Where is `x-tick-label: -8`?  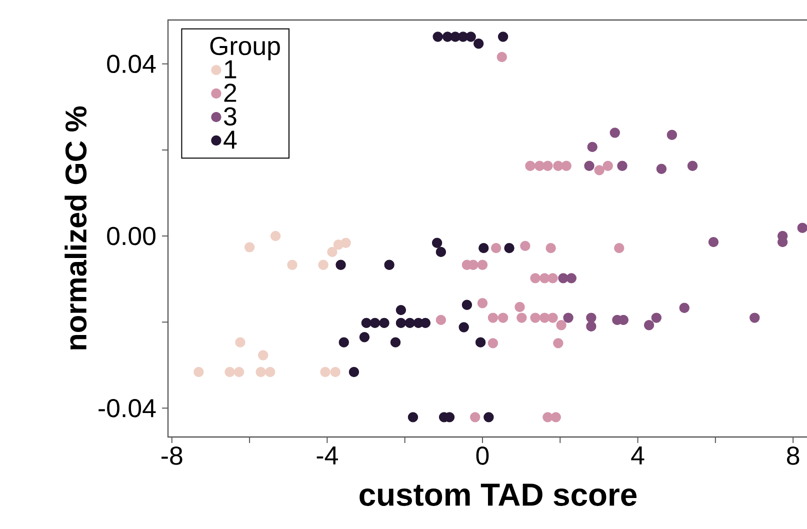
x-tick-label: -8 is located at coordinates (172, 455).